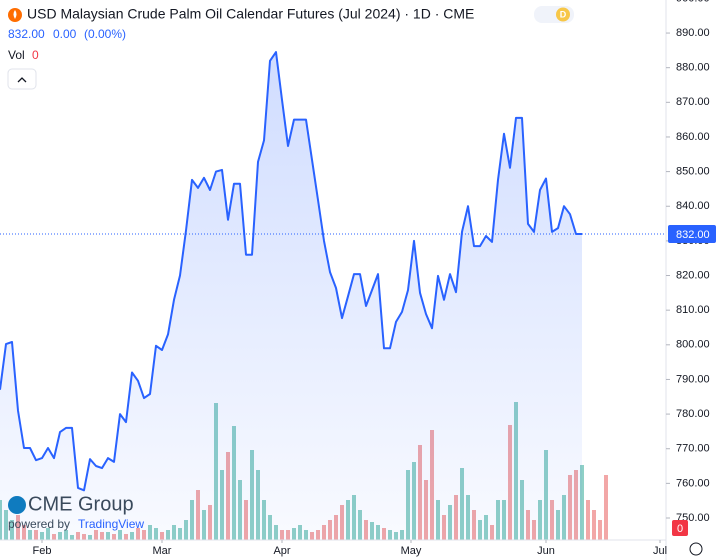 The image size is (718, 560). I want to click on y-tick-label: 900.00, so click(693, 2).